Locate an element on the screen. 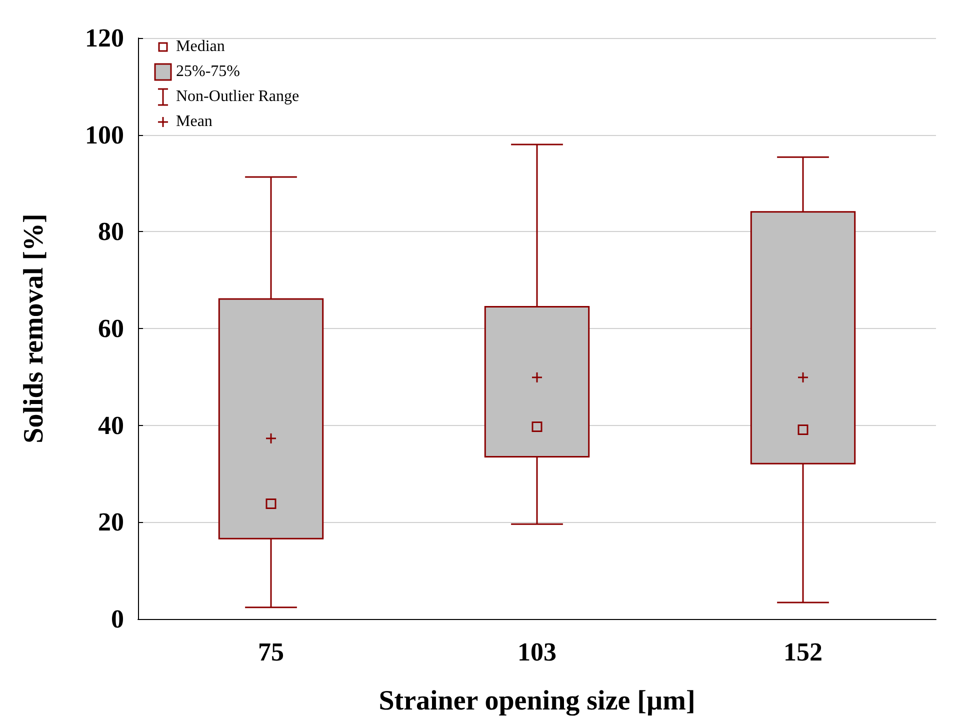 The width and height of the screenshot is (957, 728). x-tick-label: 103 is located at coordinates (537, 652).